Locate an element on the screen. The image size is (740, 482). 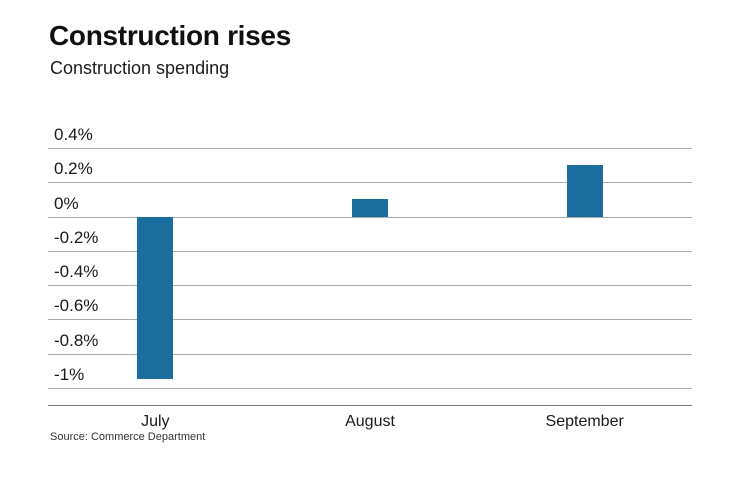
x-axis-line is located at coordinates (370, 405).